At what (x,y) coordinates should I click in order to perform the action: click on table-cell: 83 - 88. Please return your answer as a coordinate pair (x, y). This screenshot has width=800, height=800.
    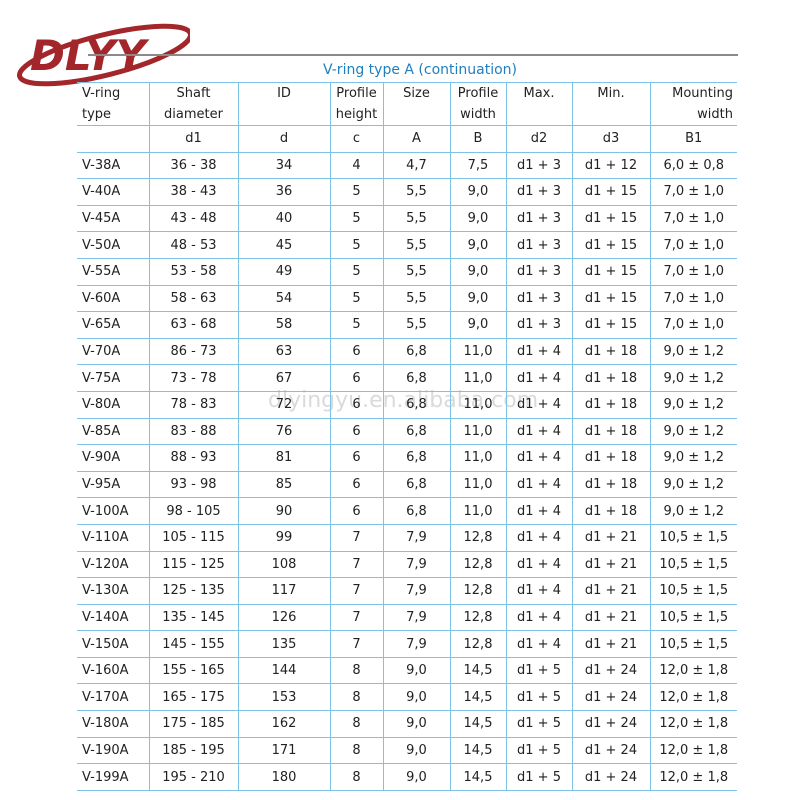
    Looking at the image, I should click on (193, 431).